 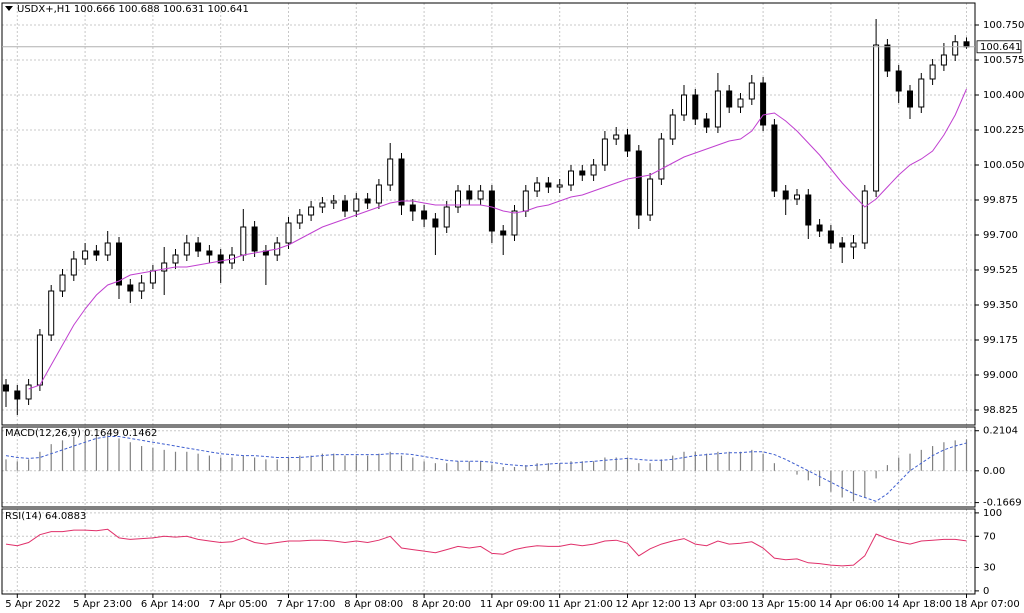 What do you see at coordinates (919, 604) in the screenshot?
I see `x-tick-label: 14 Apr 18:00` at bounding box center [919, 604].